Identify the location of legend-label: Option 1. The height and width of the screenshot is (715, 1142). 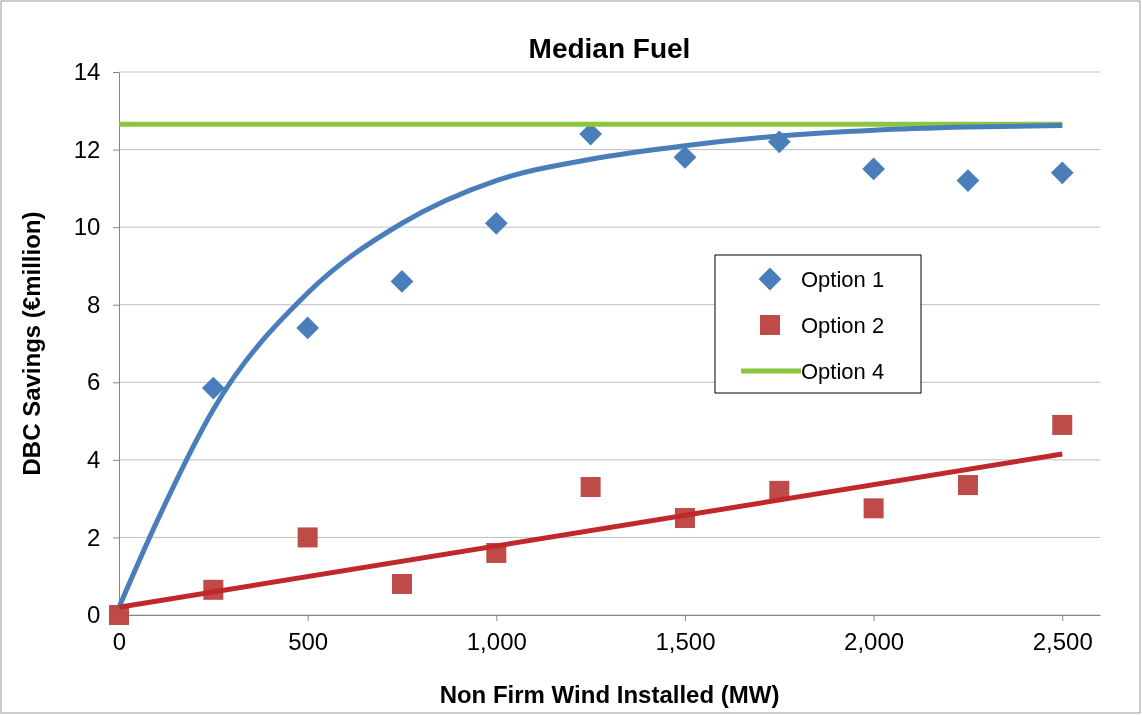
(843, 279).